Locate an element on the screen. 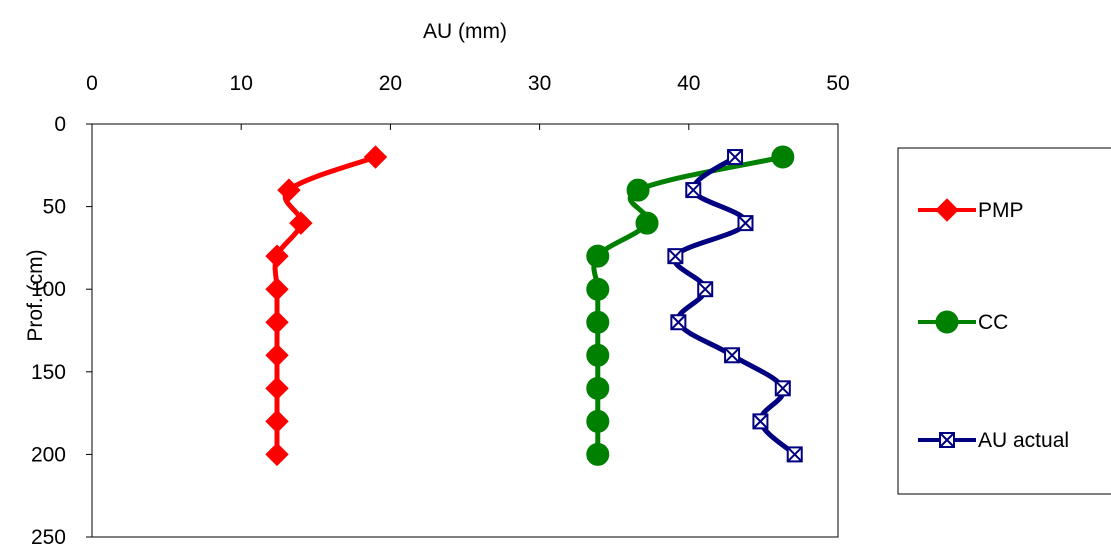  legend: PMP CC AU actual is located at coordinates (1004, 321).